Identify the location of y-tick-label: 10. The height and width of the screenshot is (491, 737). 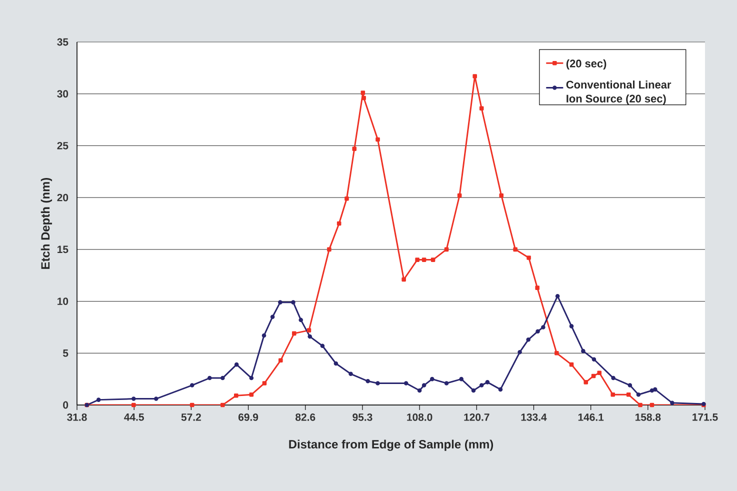
(63, 301).